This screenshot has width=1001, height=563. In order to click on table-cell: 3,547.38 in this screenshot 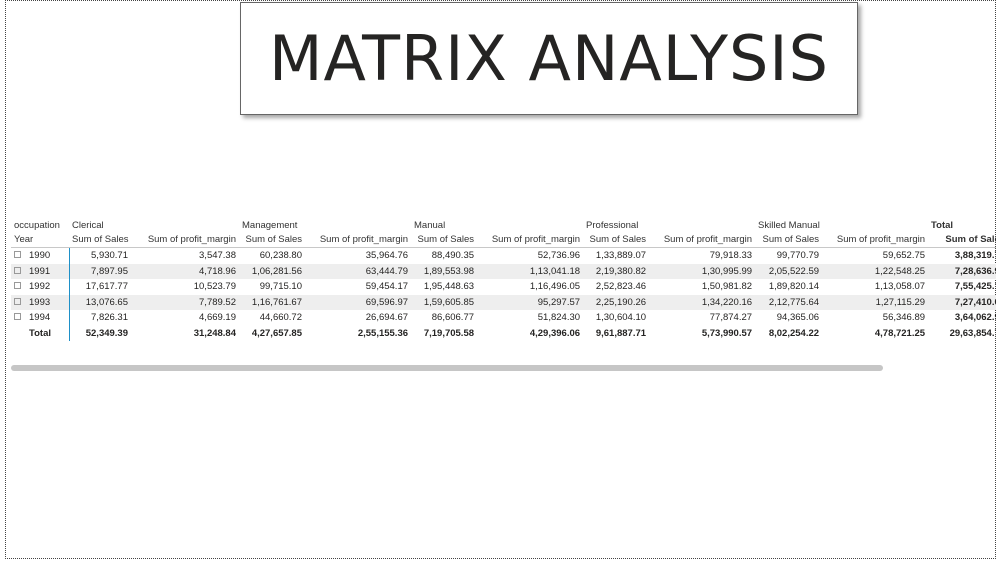, I will do `click(217, 256)`.